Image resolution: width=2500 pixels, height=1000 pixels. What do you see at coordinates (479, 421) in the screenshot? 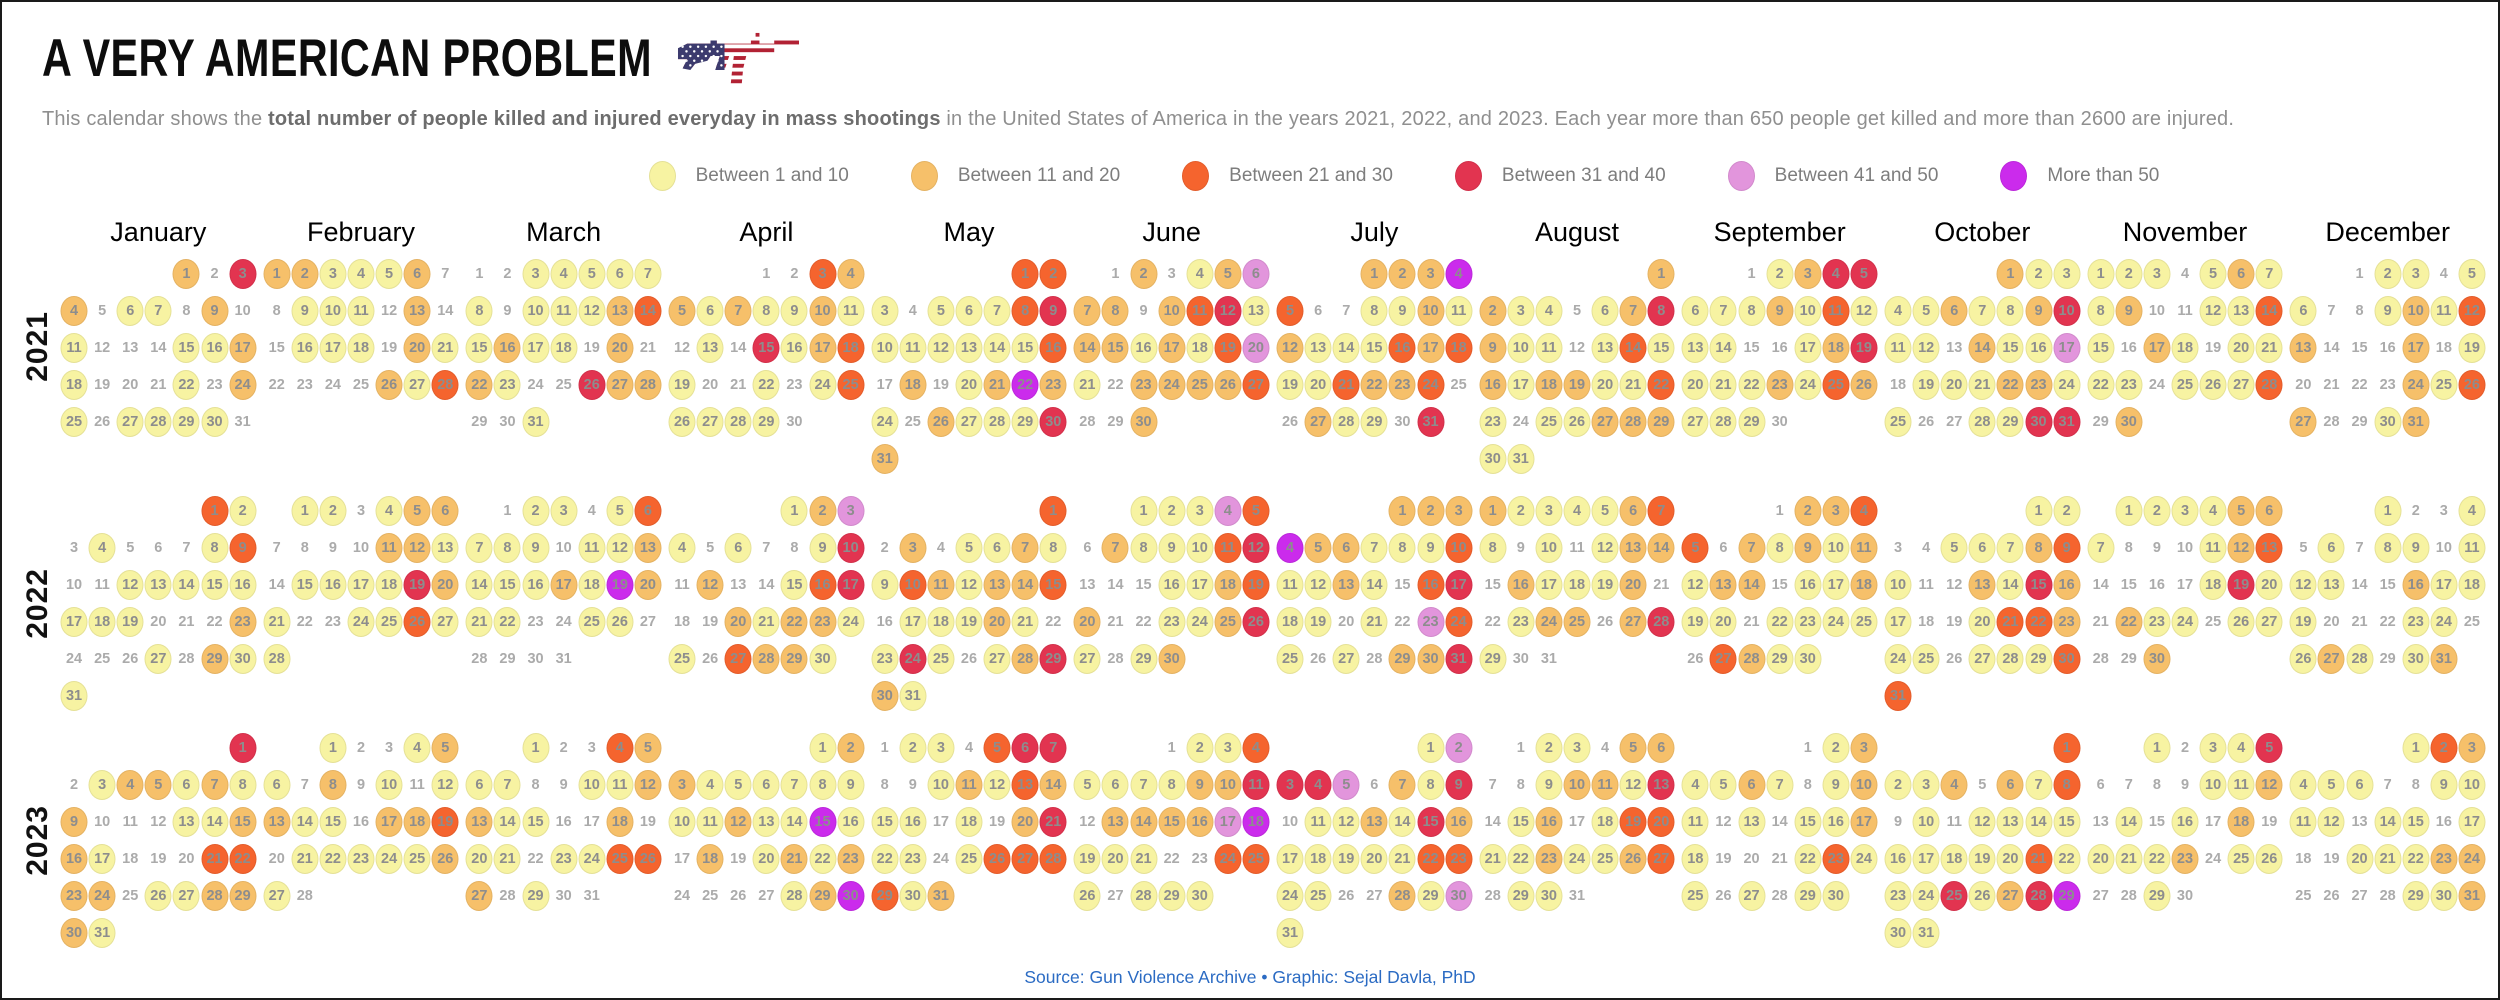
I see `day-cell: 29` at bounding box center [479, 421].